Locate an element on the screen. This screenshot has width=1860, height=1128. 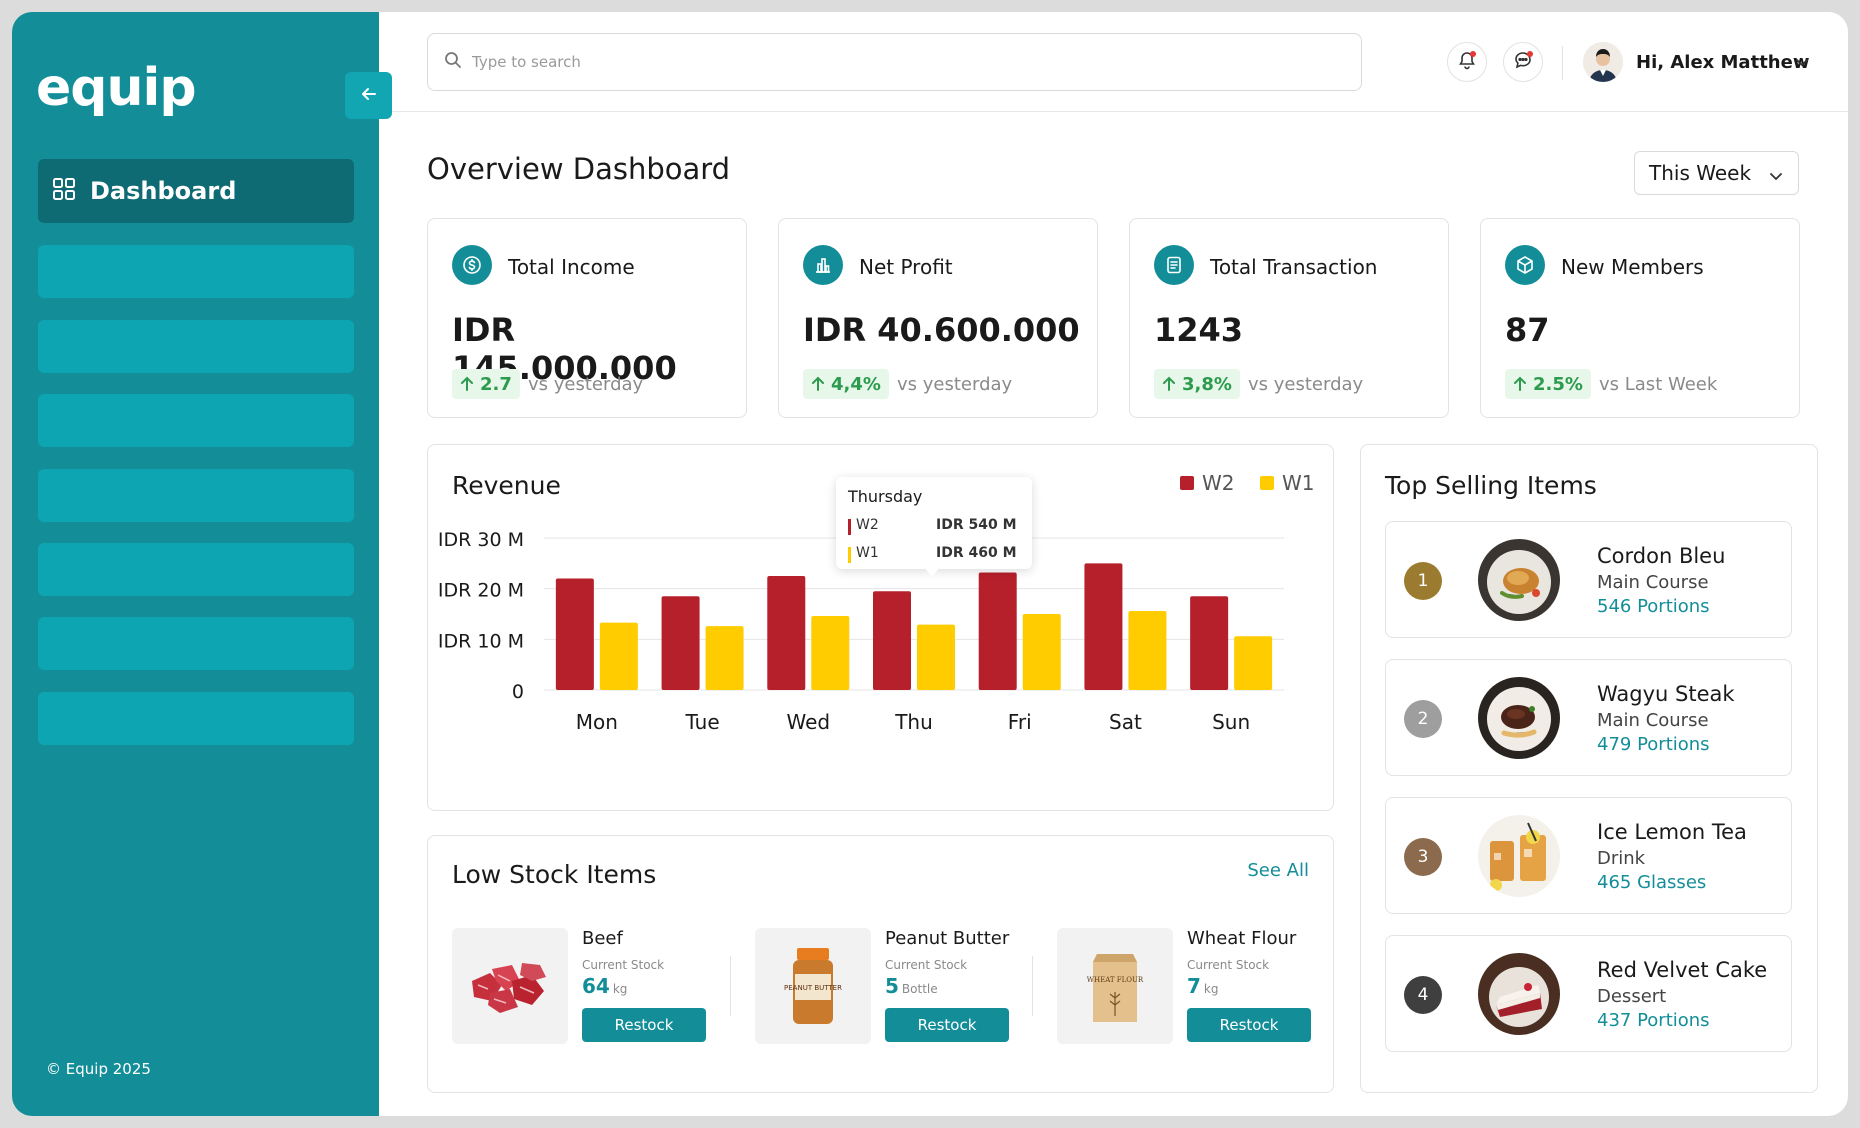
wagyu-steak-image is located at coordinates (1519, 718).